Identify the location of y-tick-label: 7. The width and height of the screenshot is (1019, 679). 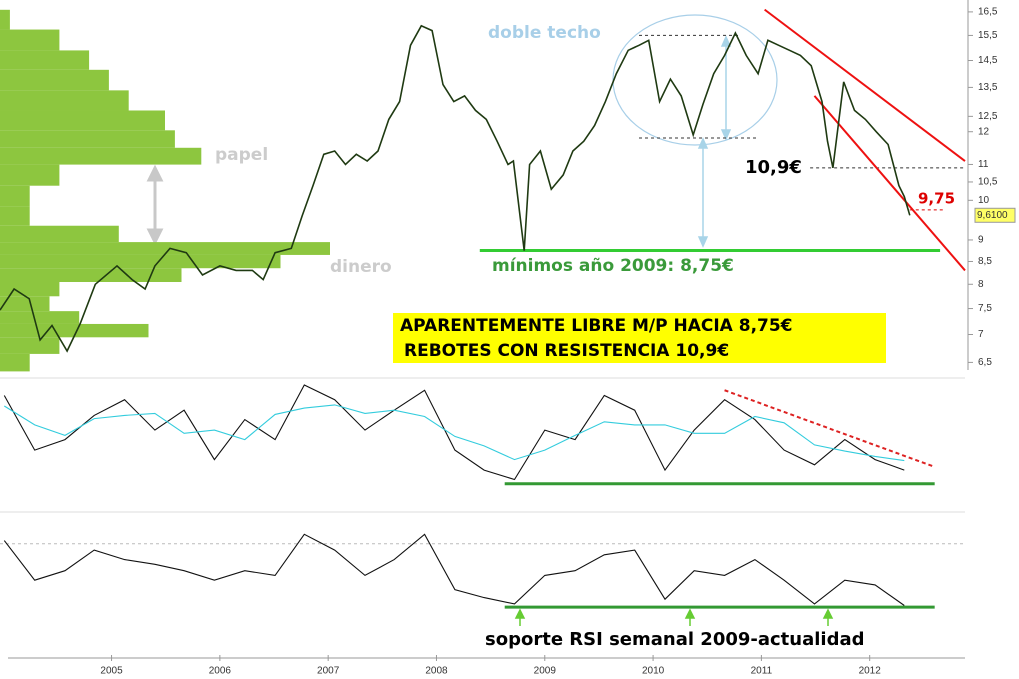
(981, 334).